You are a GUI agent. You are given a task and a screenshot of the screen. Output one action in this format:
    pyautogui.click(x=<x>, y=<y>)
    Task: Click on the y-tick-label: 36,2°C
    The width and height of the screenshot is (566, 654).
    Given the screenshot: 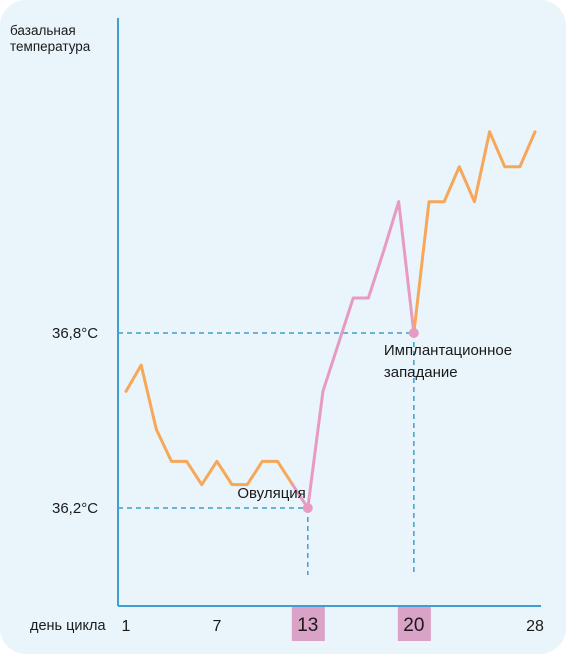 What is the action you would take?
    pyautogui.click(x=75, y=508)
    